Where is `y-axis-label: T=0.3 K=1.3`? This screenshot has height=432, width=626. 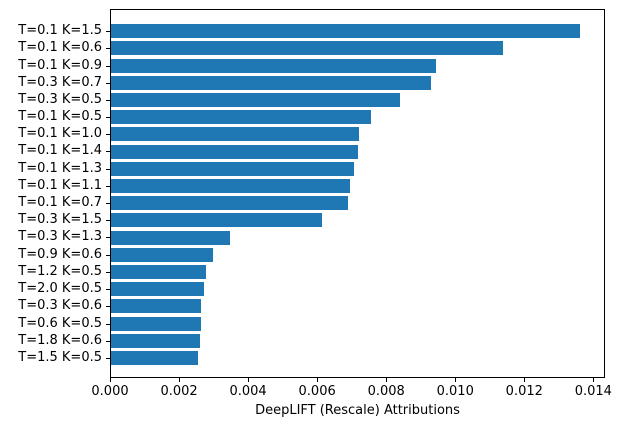 y-axis-label: T=0.3 K=1.3 is located at coordinates (60, 236).